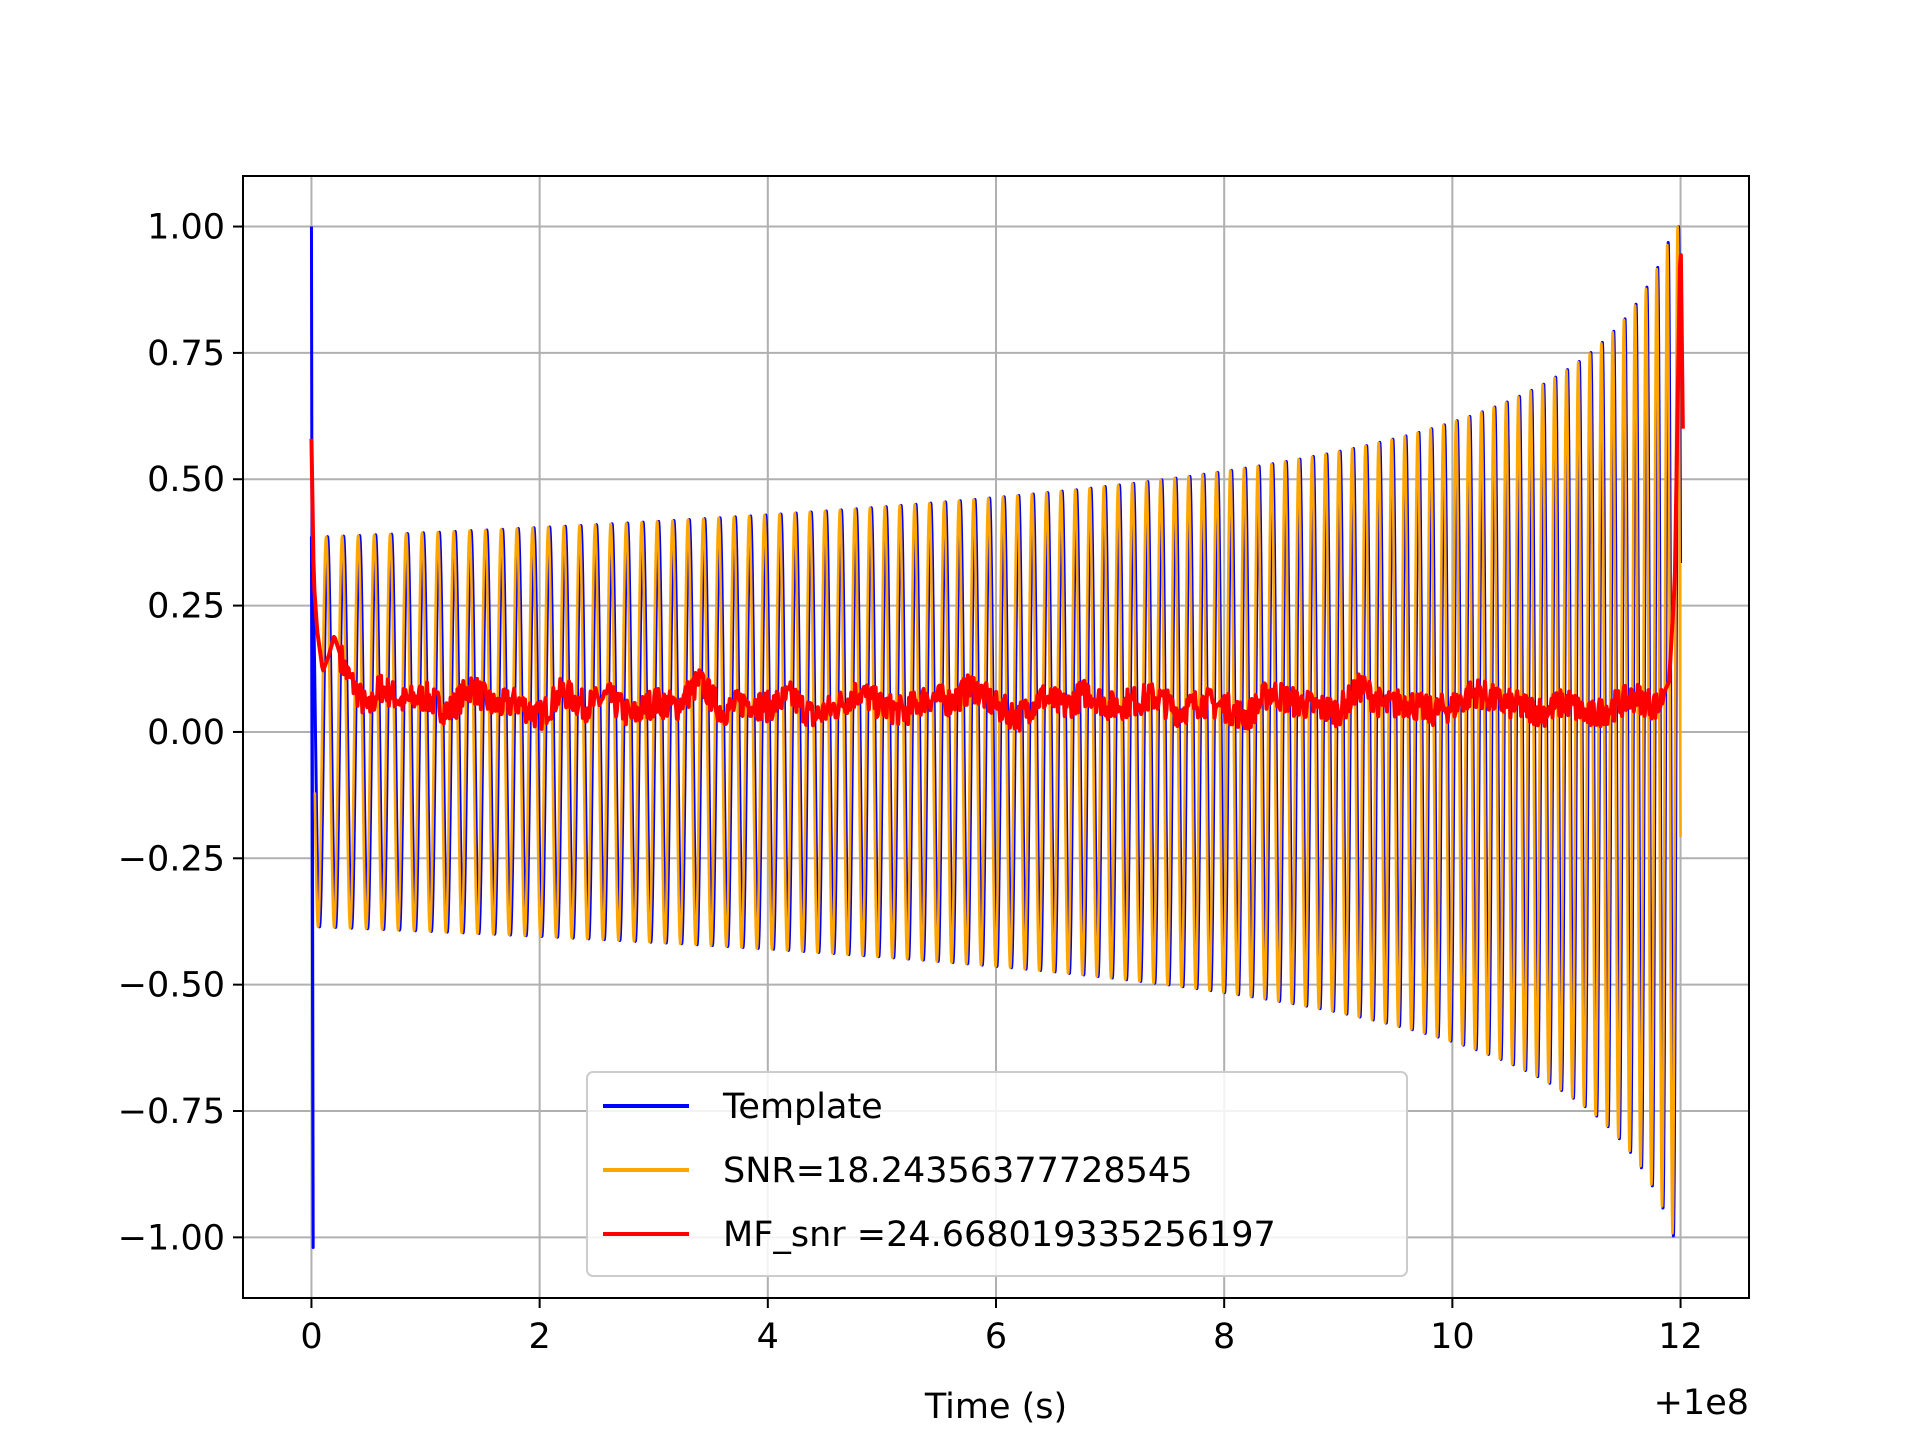 This screenshot has width=1920, height=1440. Describe the element at coordinates (171, 1238) in the screenshot. I see `y-tick-label: −1.00` at that location.